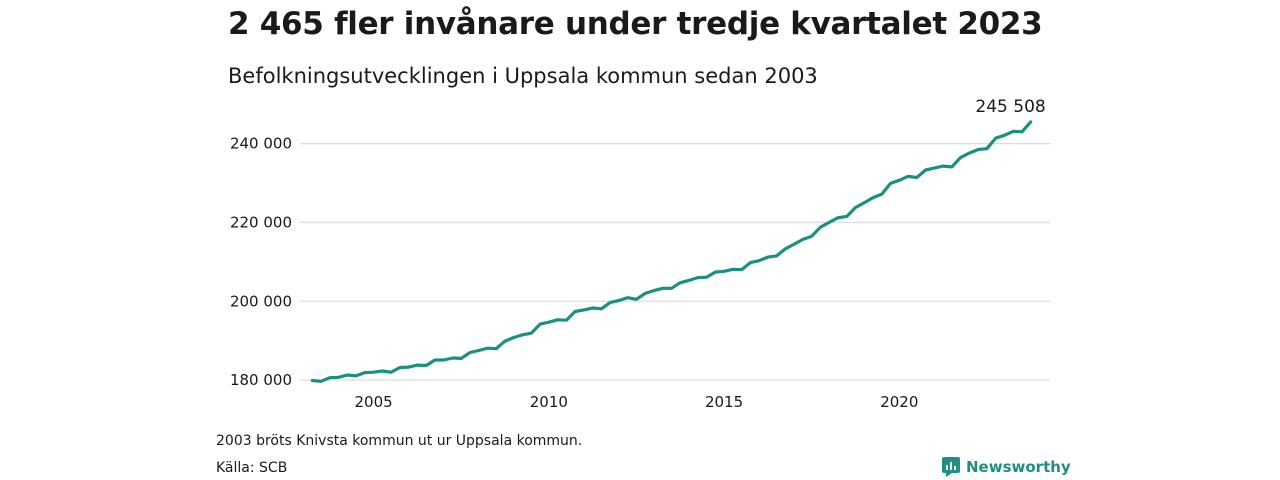 The image size is (1280, 480). What do you see at coordinates (637, 402) in the screenshot?
I see `x-axis: 2005 2010 2015 2020` at bounding box center [637, 402].